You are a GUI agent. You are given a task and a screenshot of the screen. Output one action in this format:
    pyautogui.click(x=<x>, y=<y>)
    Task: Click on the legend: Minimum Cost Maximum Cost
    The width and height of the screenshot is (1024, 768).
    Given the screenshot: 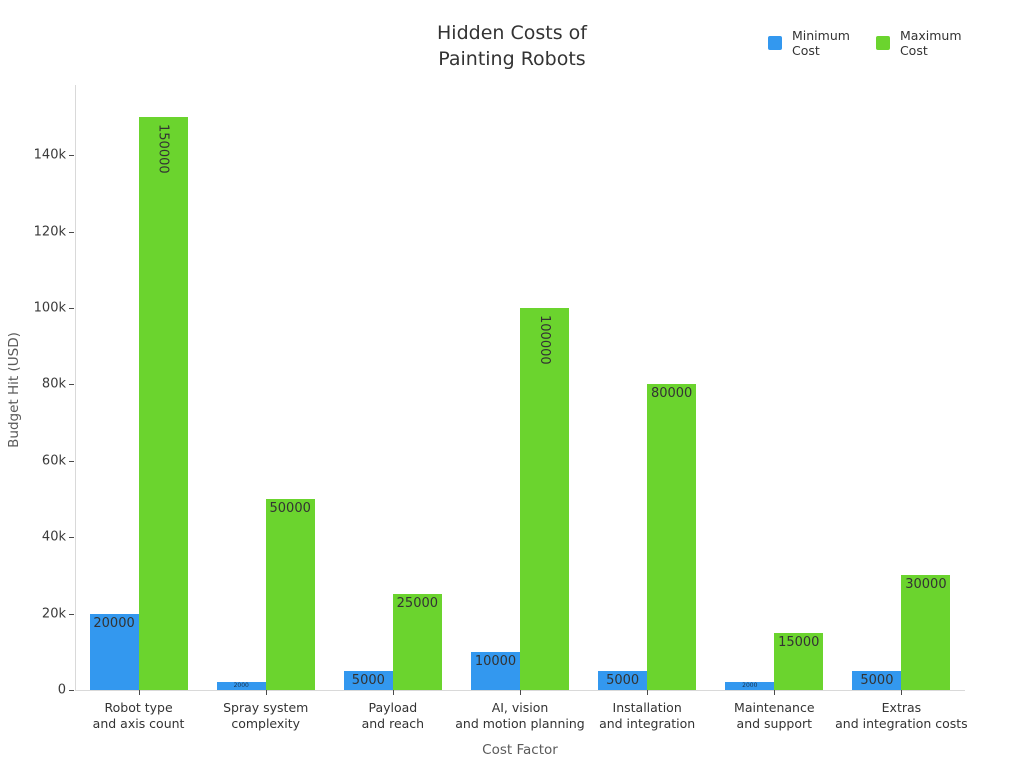 What is the action you would take?
    pyautogui.click(x=865, y=43)
    